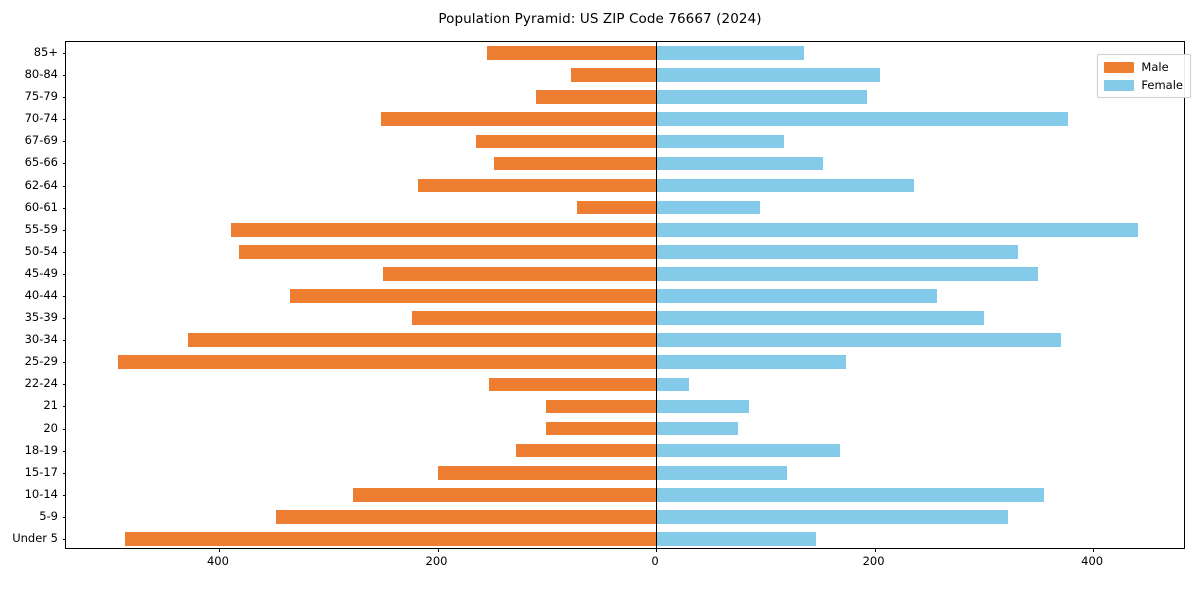 The image size is (1200, 600). What do you see at coordinates (41, 361) in the screenshot?
I see `y-axis-tick-label: 25-29` at bounding box center [41, 361].